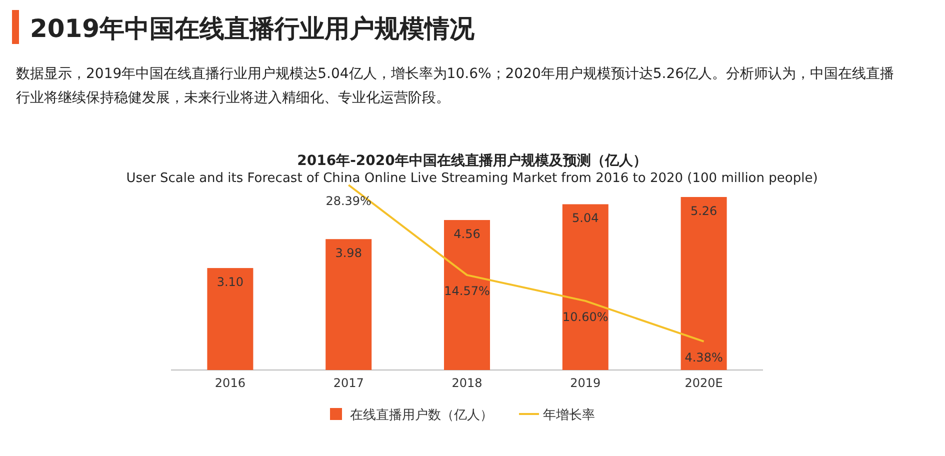  Describe the element at coordinates (467, 383) in the screenshot. I see `x-tick-label: 2018` at that location.